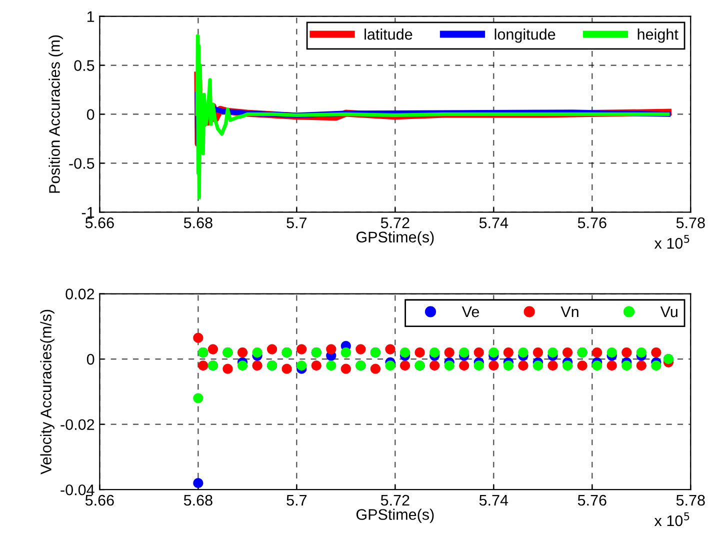 The width and height of the screenshot is (712, 544). Describe the element at coordinates (84, 65) in the screenshot. I see `y-tick-label: 0.5` at that location.